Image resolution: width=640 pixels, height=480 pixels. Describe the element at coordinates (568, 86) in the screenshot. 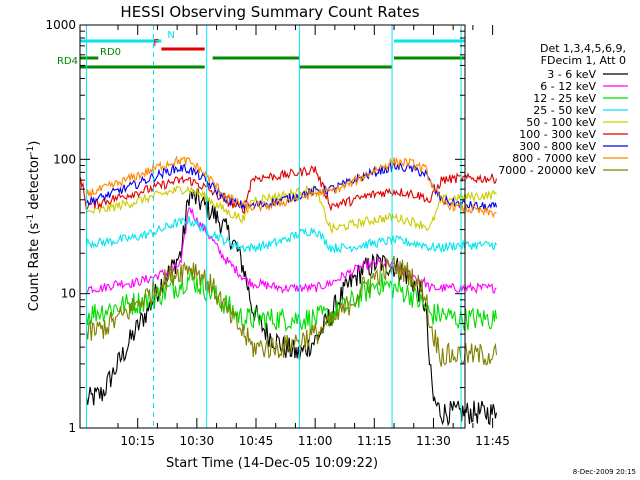

I see `legend-entry-label: 6 - 12 keV` at that location.